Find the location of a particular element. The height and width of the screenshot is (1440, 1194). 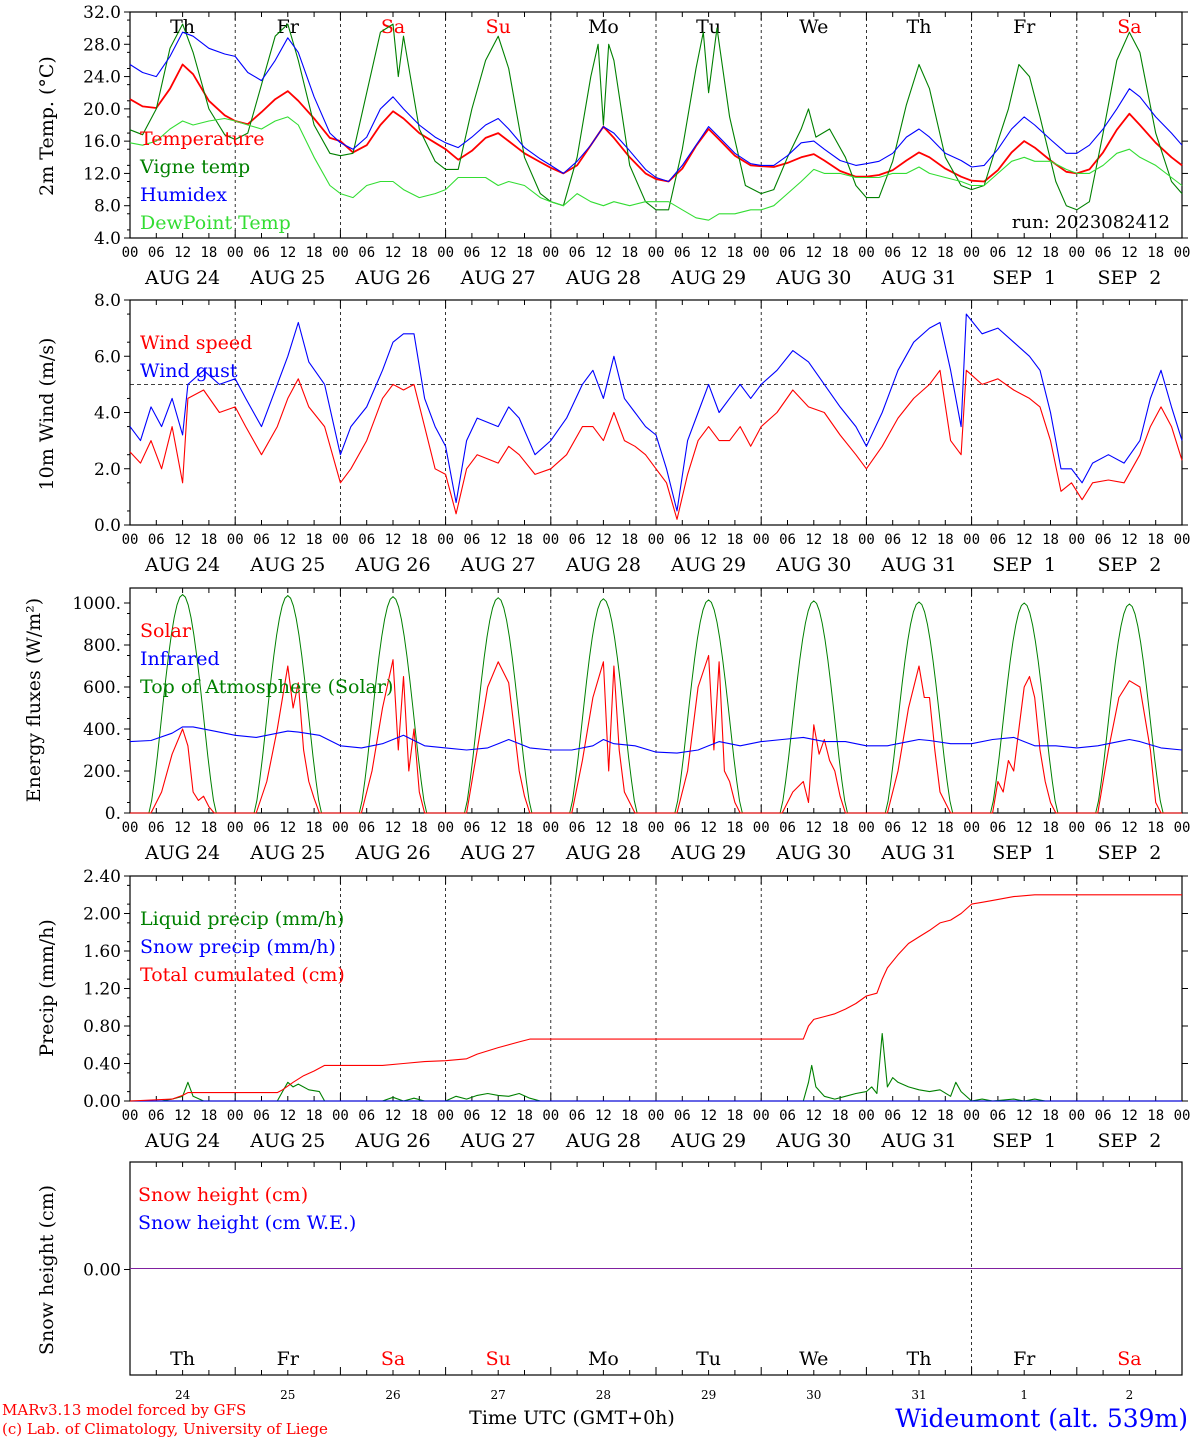

model-credit: MARv3.13 model forced by GFS is located at coordinates (124, 1410).